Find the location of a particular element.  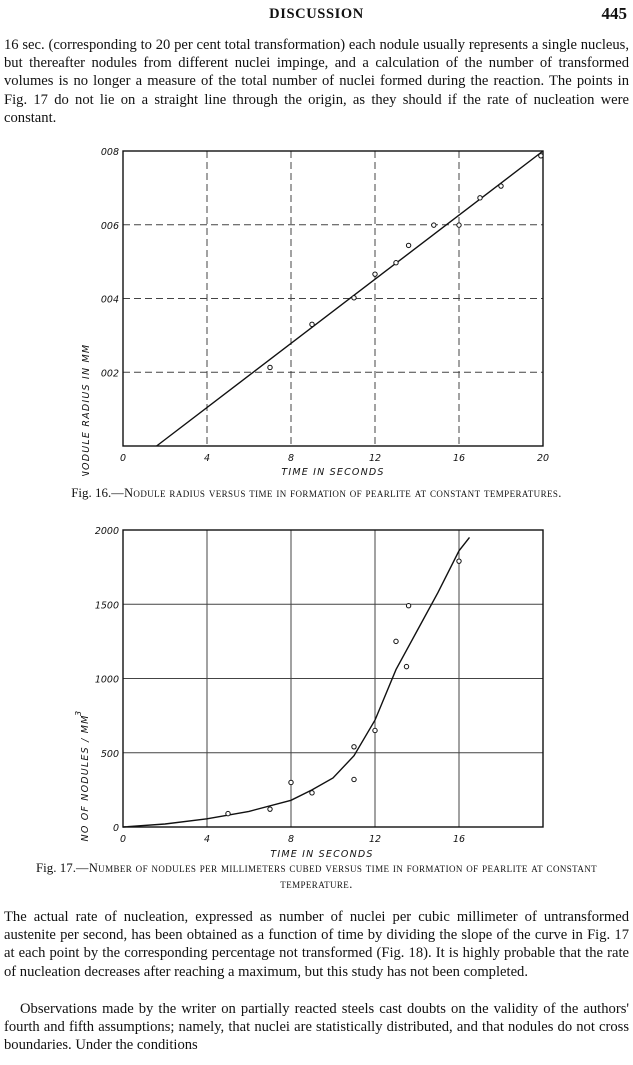

fig17-x-axis-title: TIME IN SECONDS is located at coordinates (321, 853).